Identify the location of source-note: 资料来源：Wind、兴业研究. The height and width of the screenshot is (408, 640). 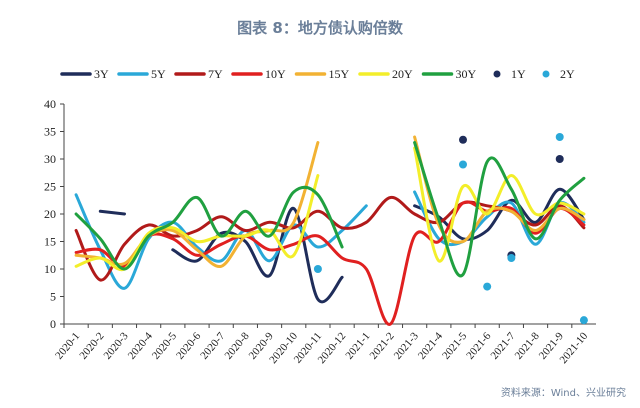
(563, 393).